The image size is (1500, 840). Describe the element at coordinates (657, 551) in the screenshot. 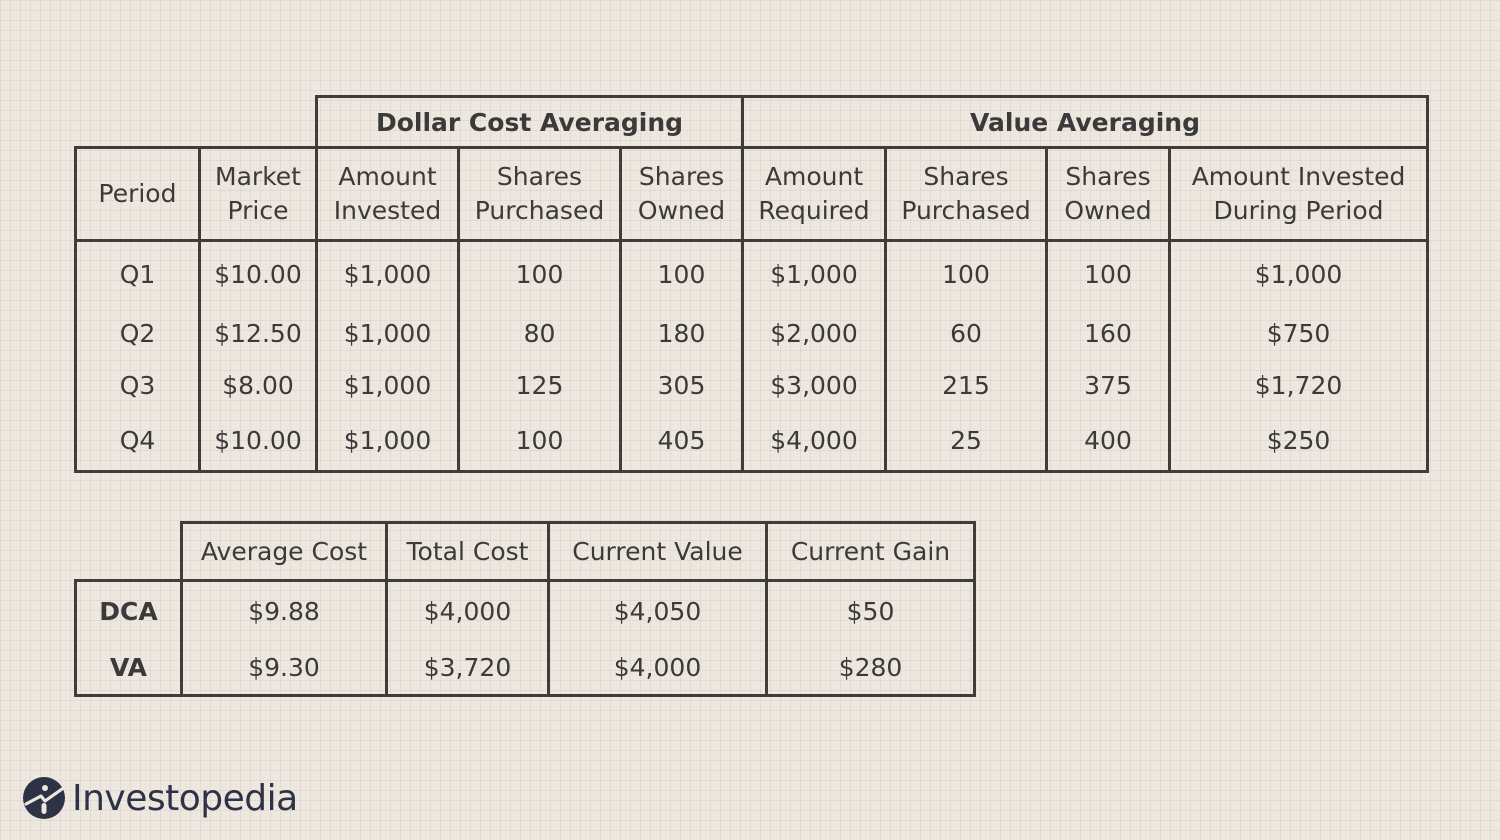

I see `column-header-current-value: Current Value` at that location.